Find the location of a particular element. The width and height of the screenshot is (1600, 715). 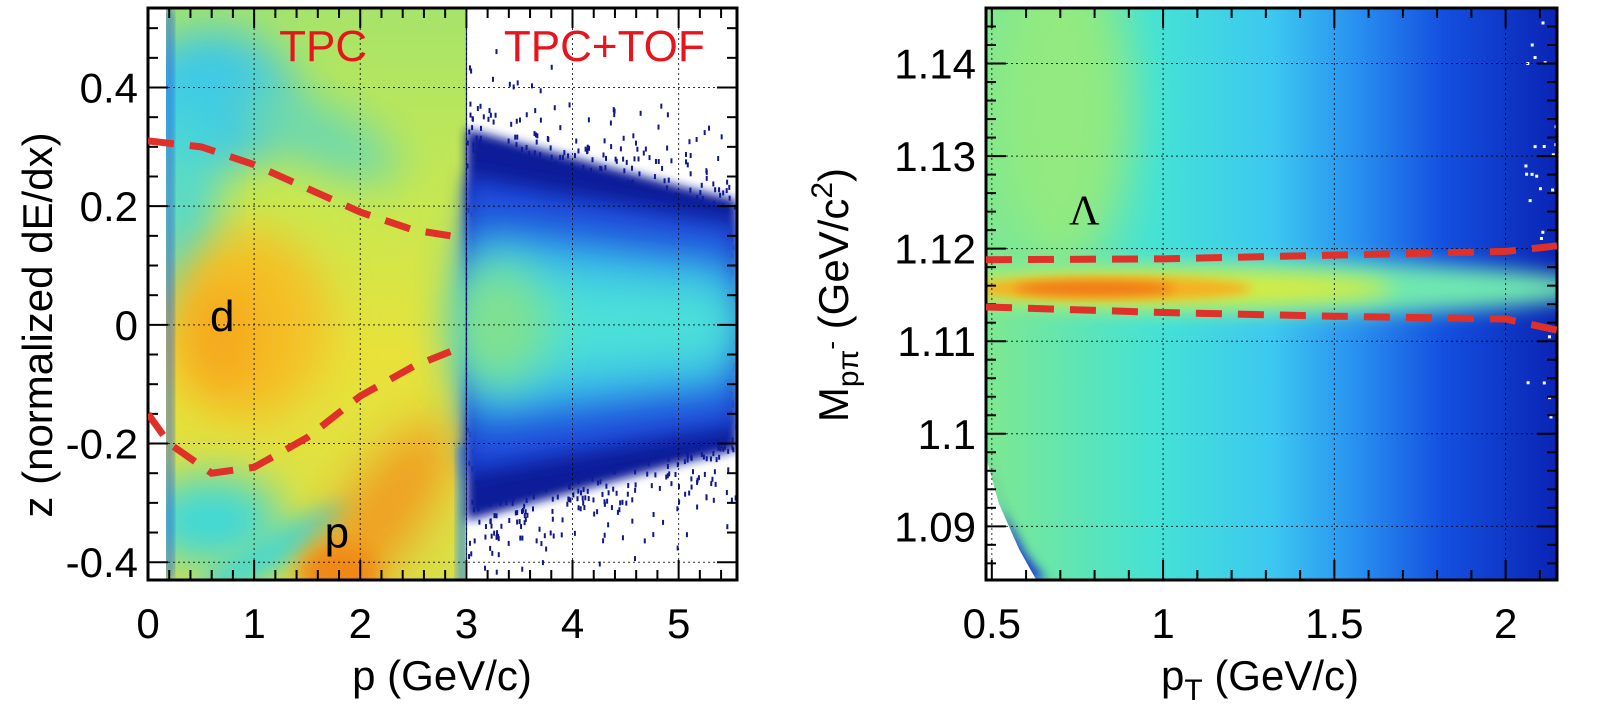

x-tick-label: 1 is located at coordinates (1162, 623).